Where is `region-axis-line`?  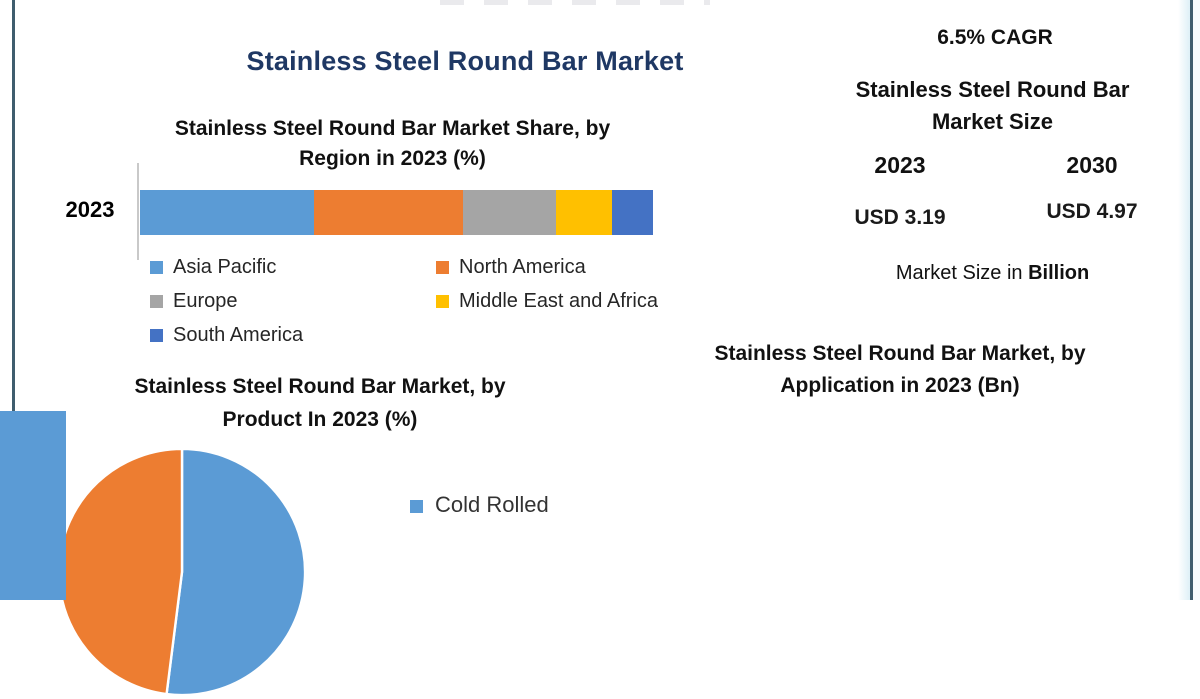
region-axis-line is located at coordinates (138, 211).